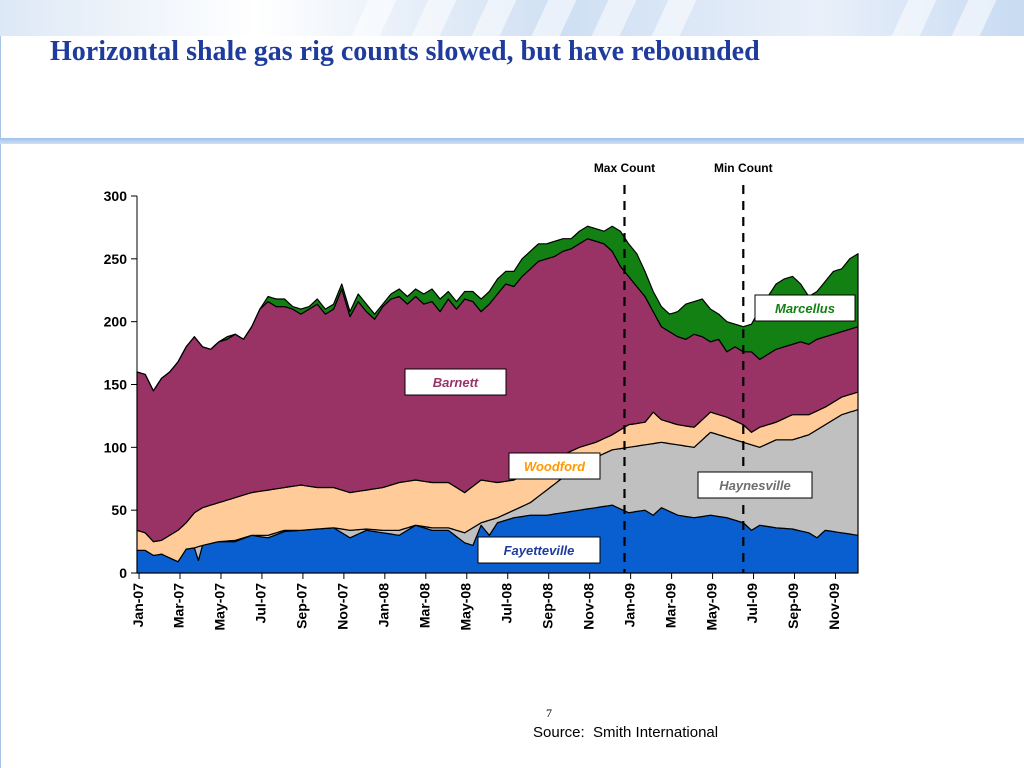 The image size is (1024, 768). I want to click on series-label-fayetteville: Fayetteville, so click(539, 550).